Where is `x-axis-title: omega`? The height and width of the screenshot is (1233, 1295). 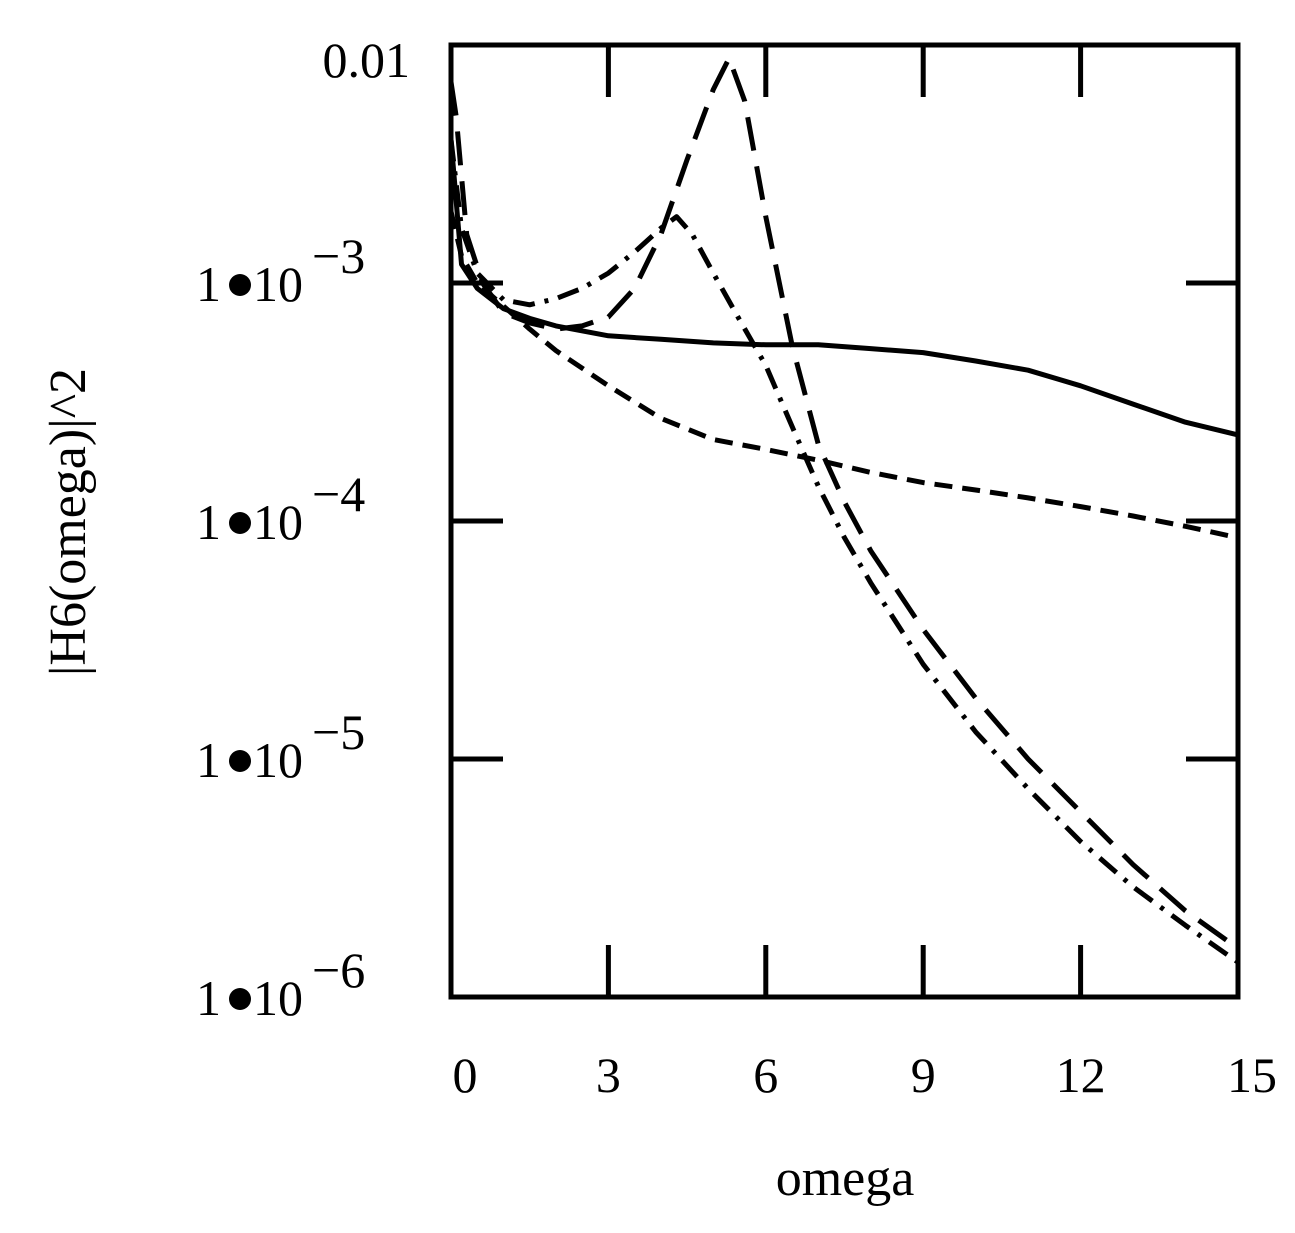 x-axis-title: omega is located at coordinates (845, 1178).